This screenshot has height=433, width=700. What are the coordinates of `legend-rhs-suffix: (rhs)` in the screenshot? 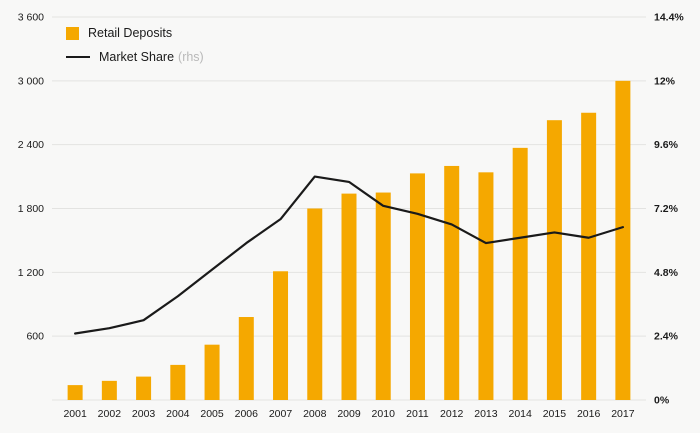 It's located at (191, 57).